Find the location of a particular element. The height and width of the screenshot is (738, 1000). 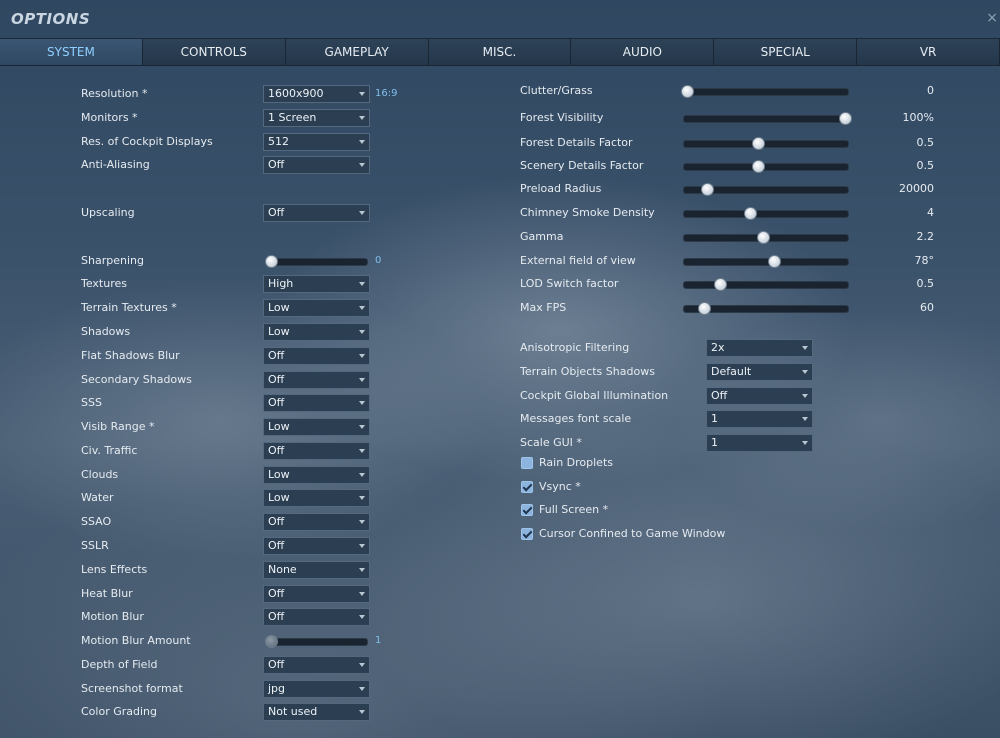

water-label: Water is located at coordinates (97, 497).